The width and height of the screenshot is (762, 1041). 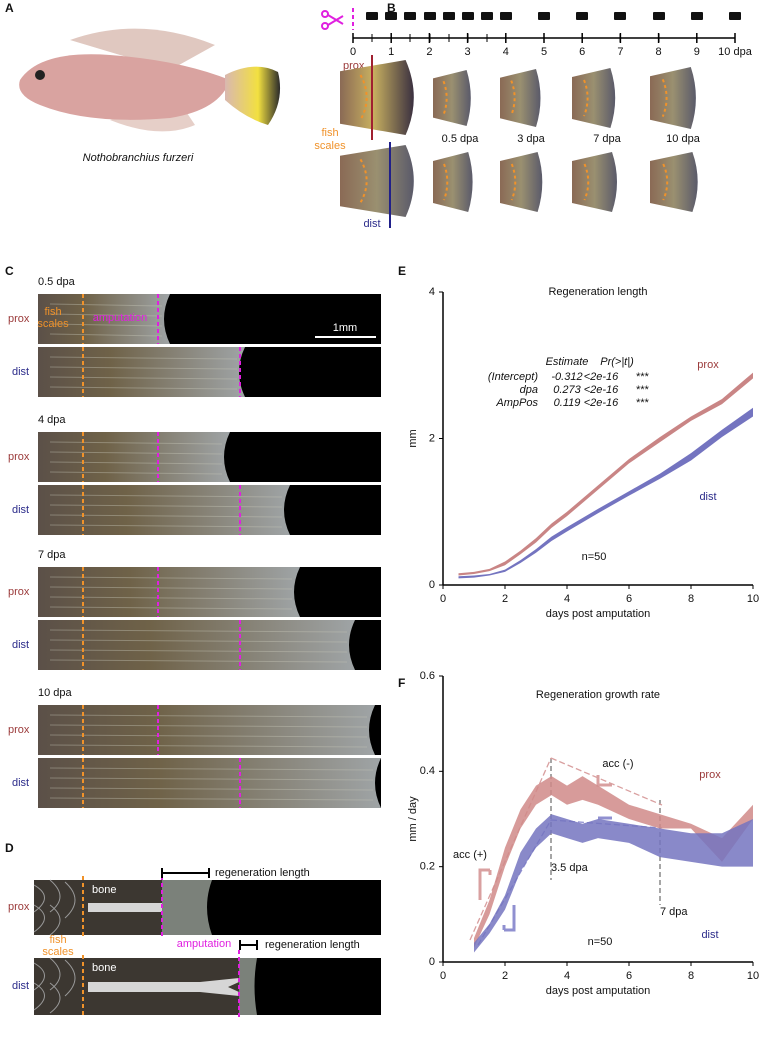 I want to click on timeline-label: 8, so click(x=659, y=52).